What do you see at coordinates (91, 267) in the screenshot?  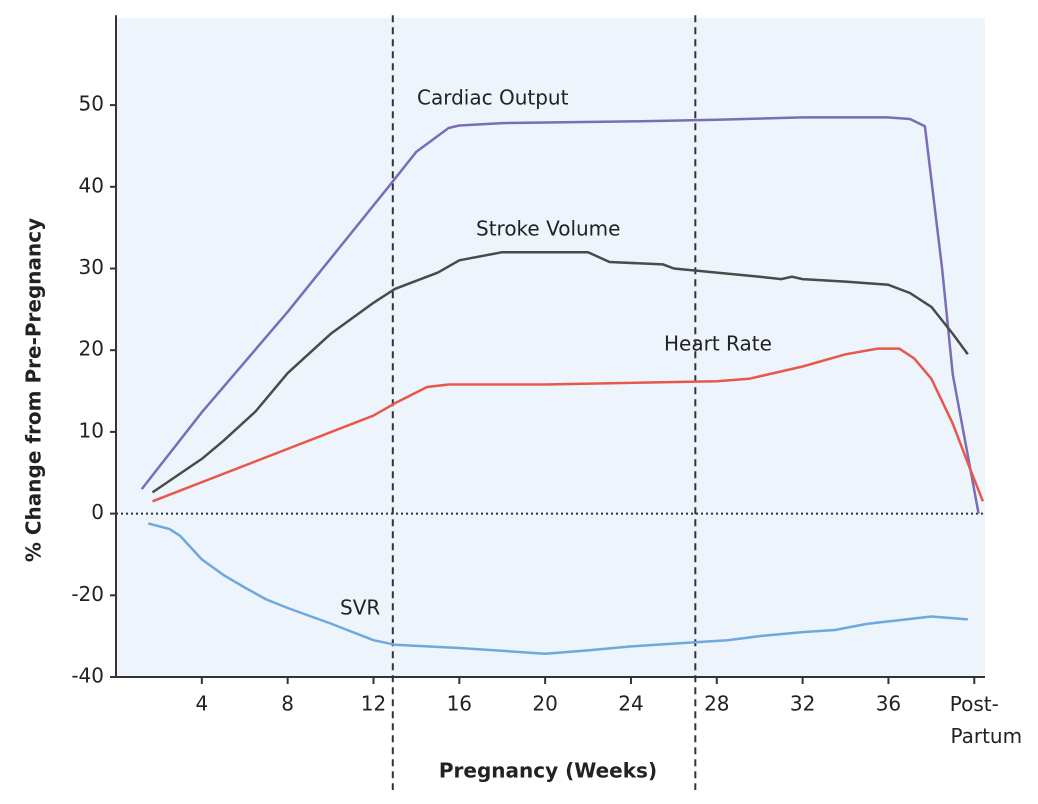 I see `y-tick-label: 30` at bounding box center [91, 267].